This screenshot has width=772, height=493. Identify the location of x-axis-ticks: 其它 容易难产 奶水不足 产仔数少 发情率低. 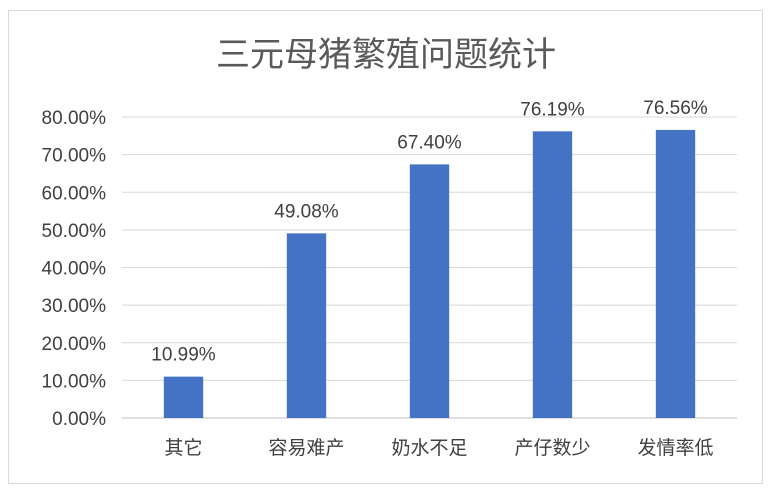
(438, 448).